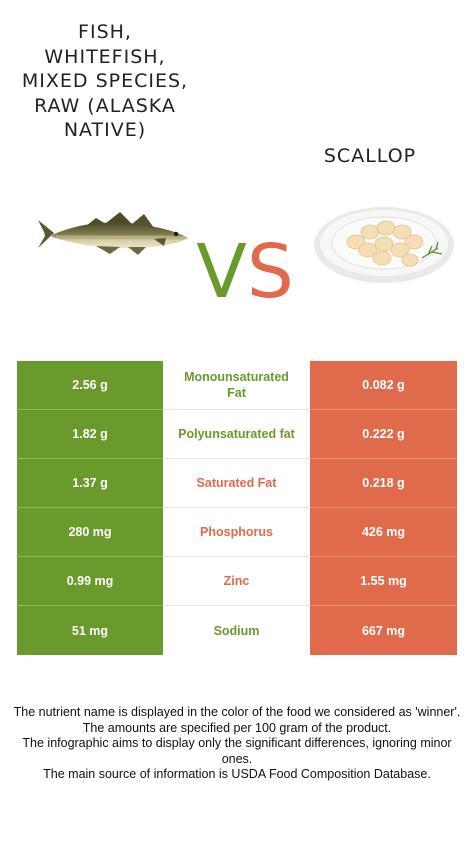  What do you see at coordinates (90, 581) in the screenshot?
I see `left-value: 0.99 mg` at bounding box center [90, 581].